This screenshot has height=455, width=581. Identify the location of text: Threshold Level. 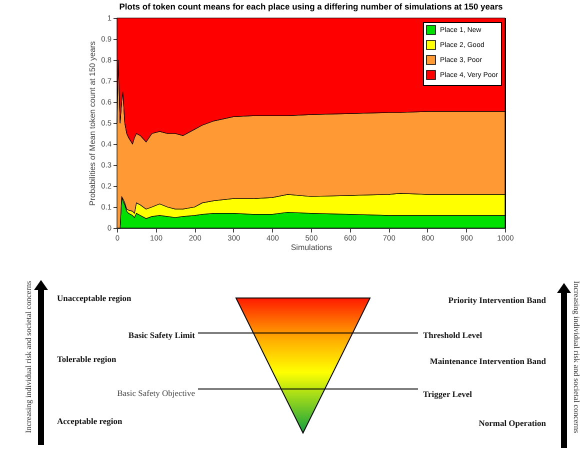
(453, 335).